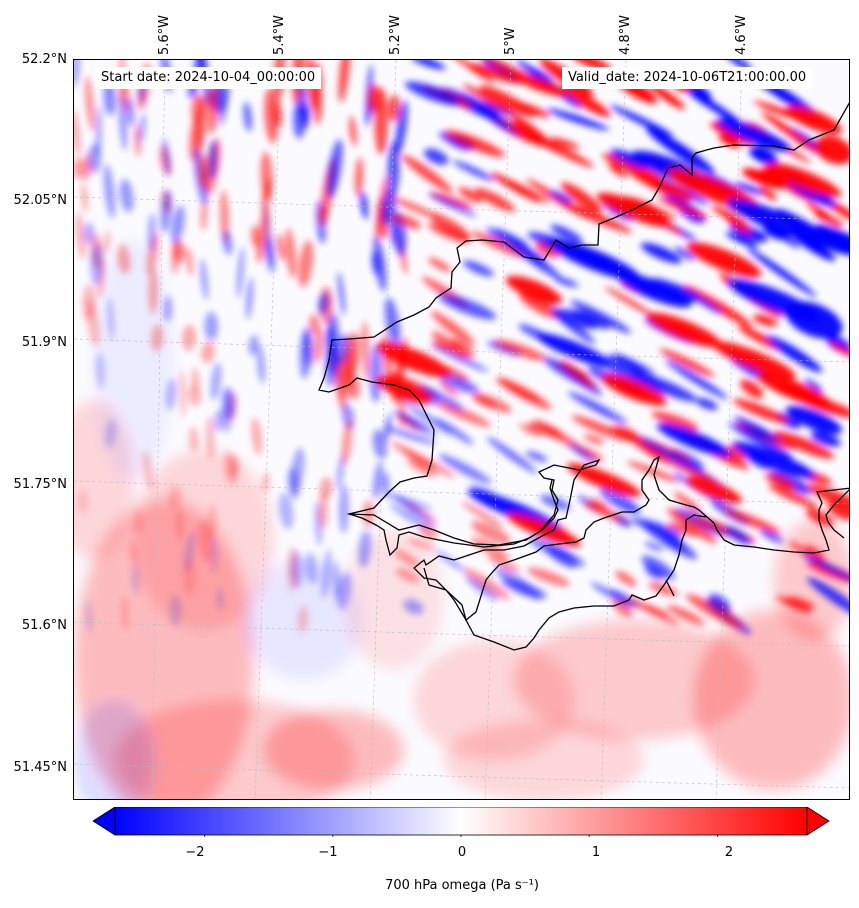  What do you see at coordinates (461, 492) in the screenshot?
I see `parallel-51.75n` at bounding box center [461, 492].